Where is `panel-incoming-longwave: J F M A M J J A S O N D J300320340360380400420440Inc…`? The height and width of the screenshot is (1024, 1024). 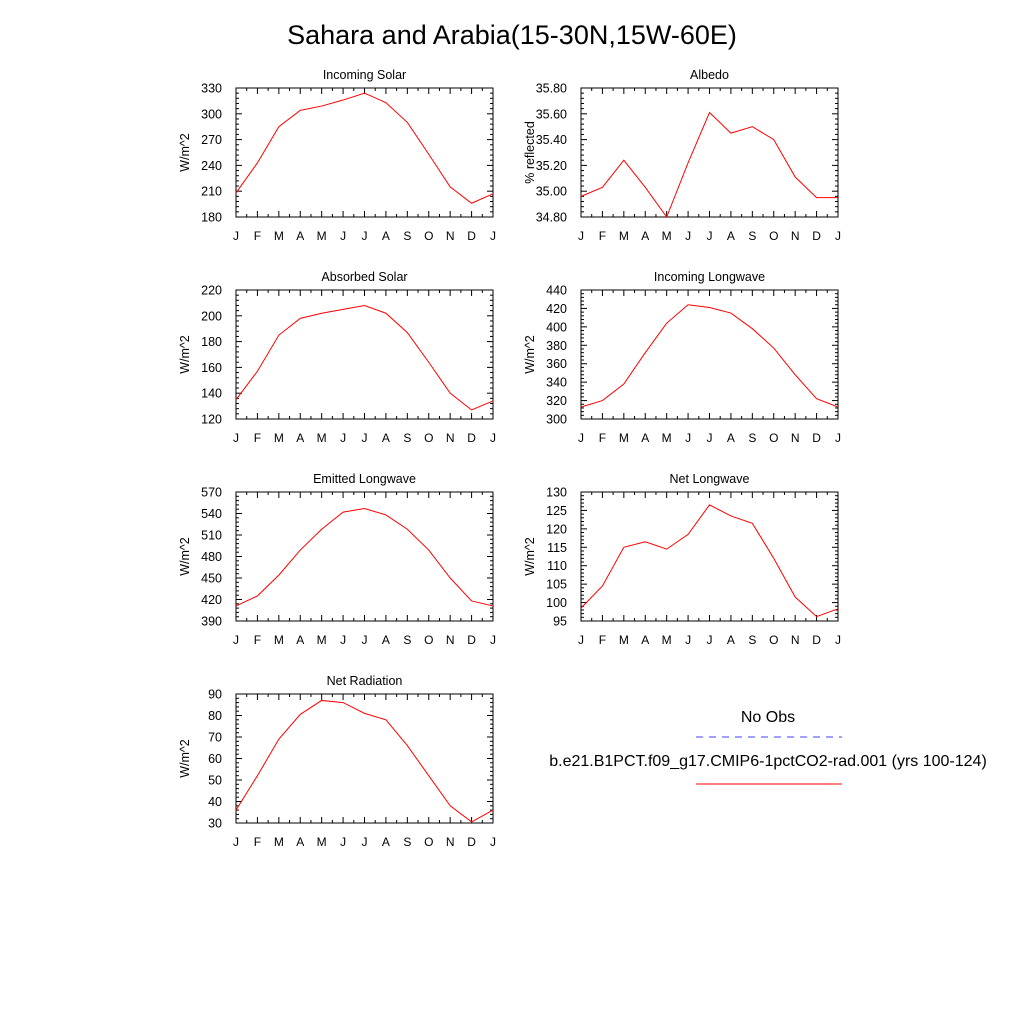
panel-incoming-longwave: J F M A M J J A S O N D J300320340360380400420440Inc… is located at coordinates (682, 357).